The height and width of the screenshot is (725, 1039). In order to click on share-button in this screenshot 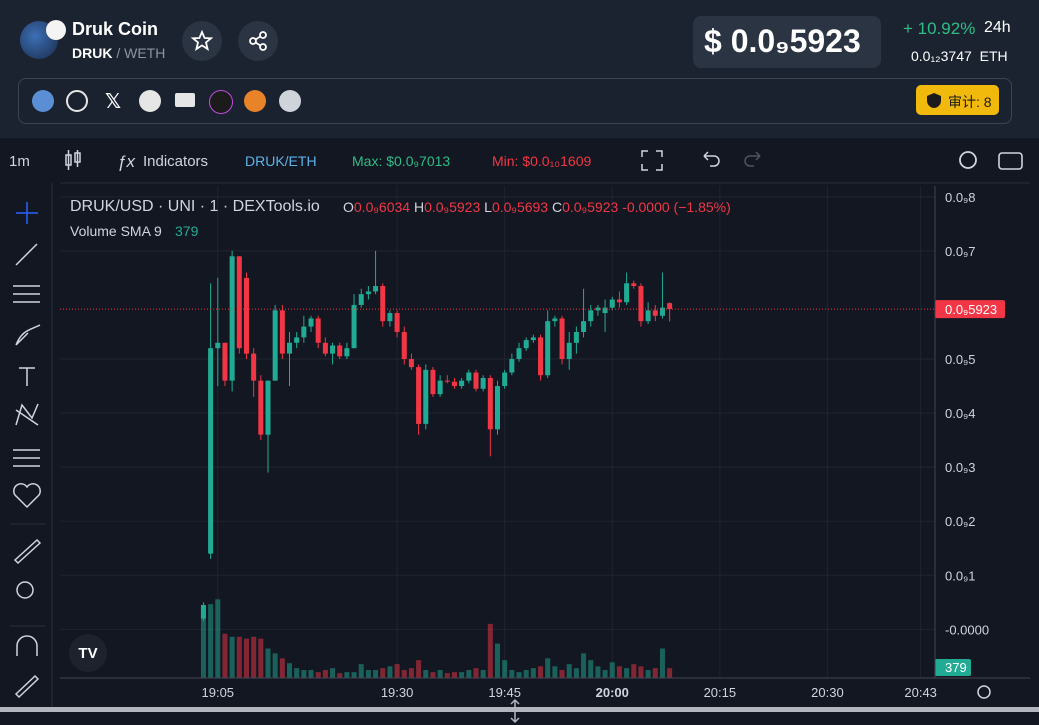, I will do `click(258, 41)`.